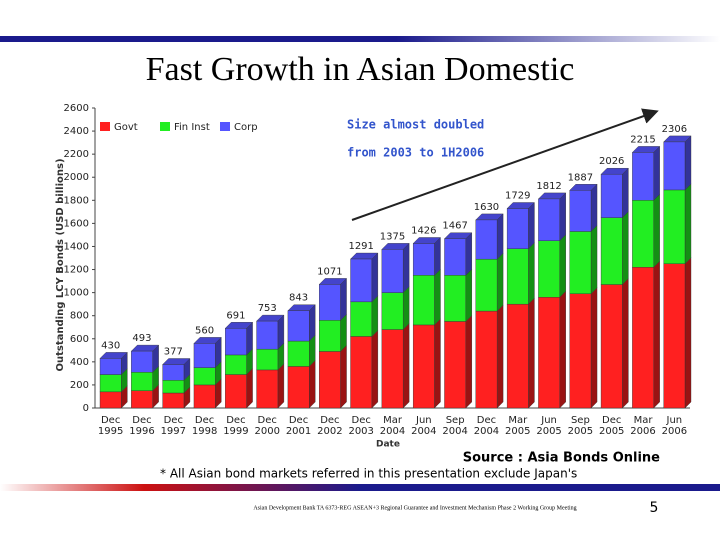 Image resolution: width=720 pixels, height=540 pixels. I want to click on total-label: 691, so click(235, 315).